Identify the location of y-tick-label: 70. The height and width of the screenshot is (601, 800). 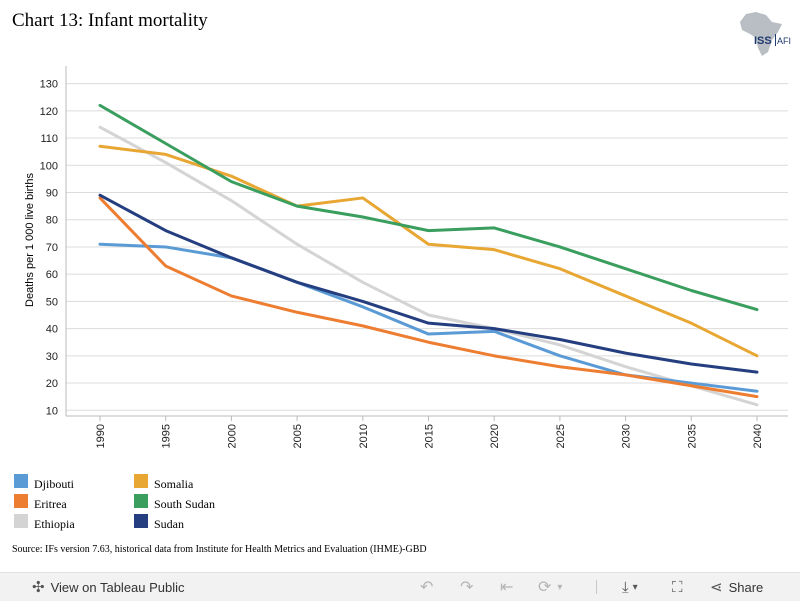
(52, 248).